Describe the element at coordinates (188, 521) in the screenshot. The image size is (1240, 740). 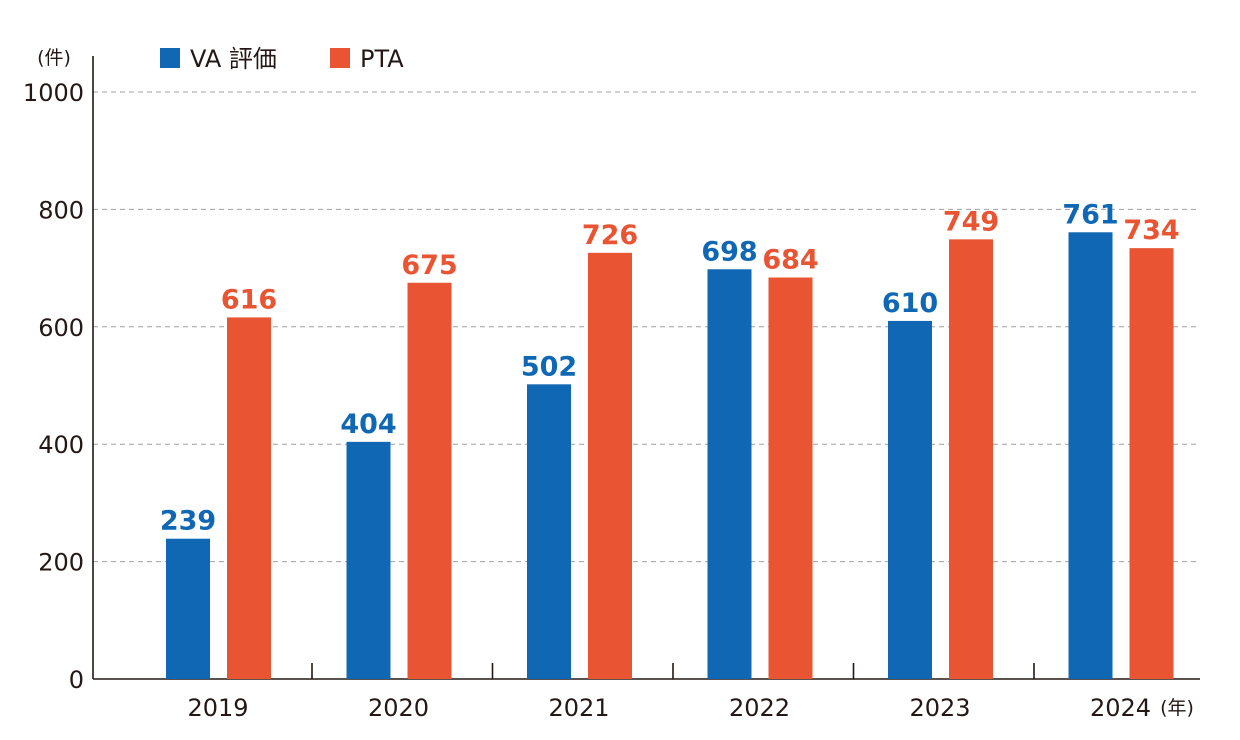
I see `data-label: 239` at that location.